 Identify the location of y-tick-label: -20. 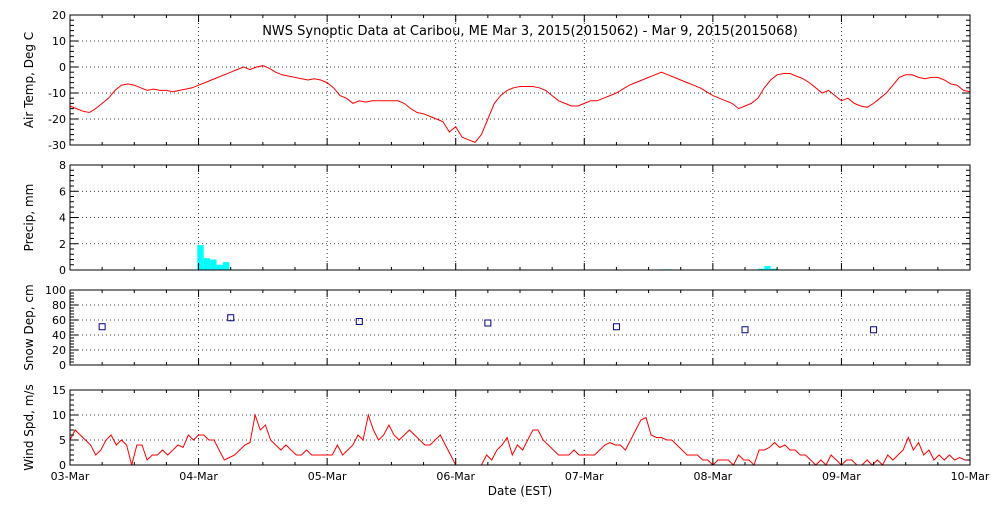
(57, 119).